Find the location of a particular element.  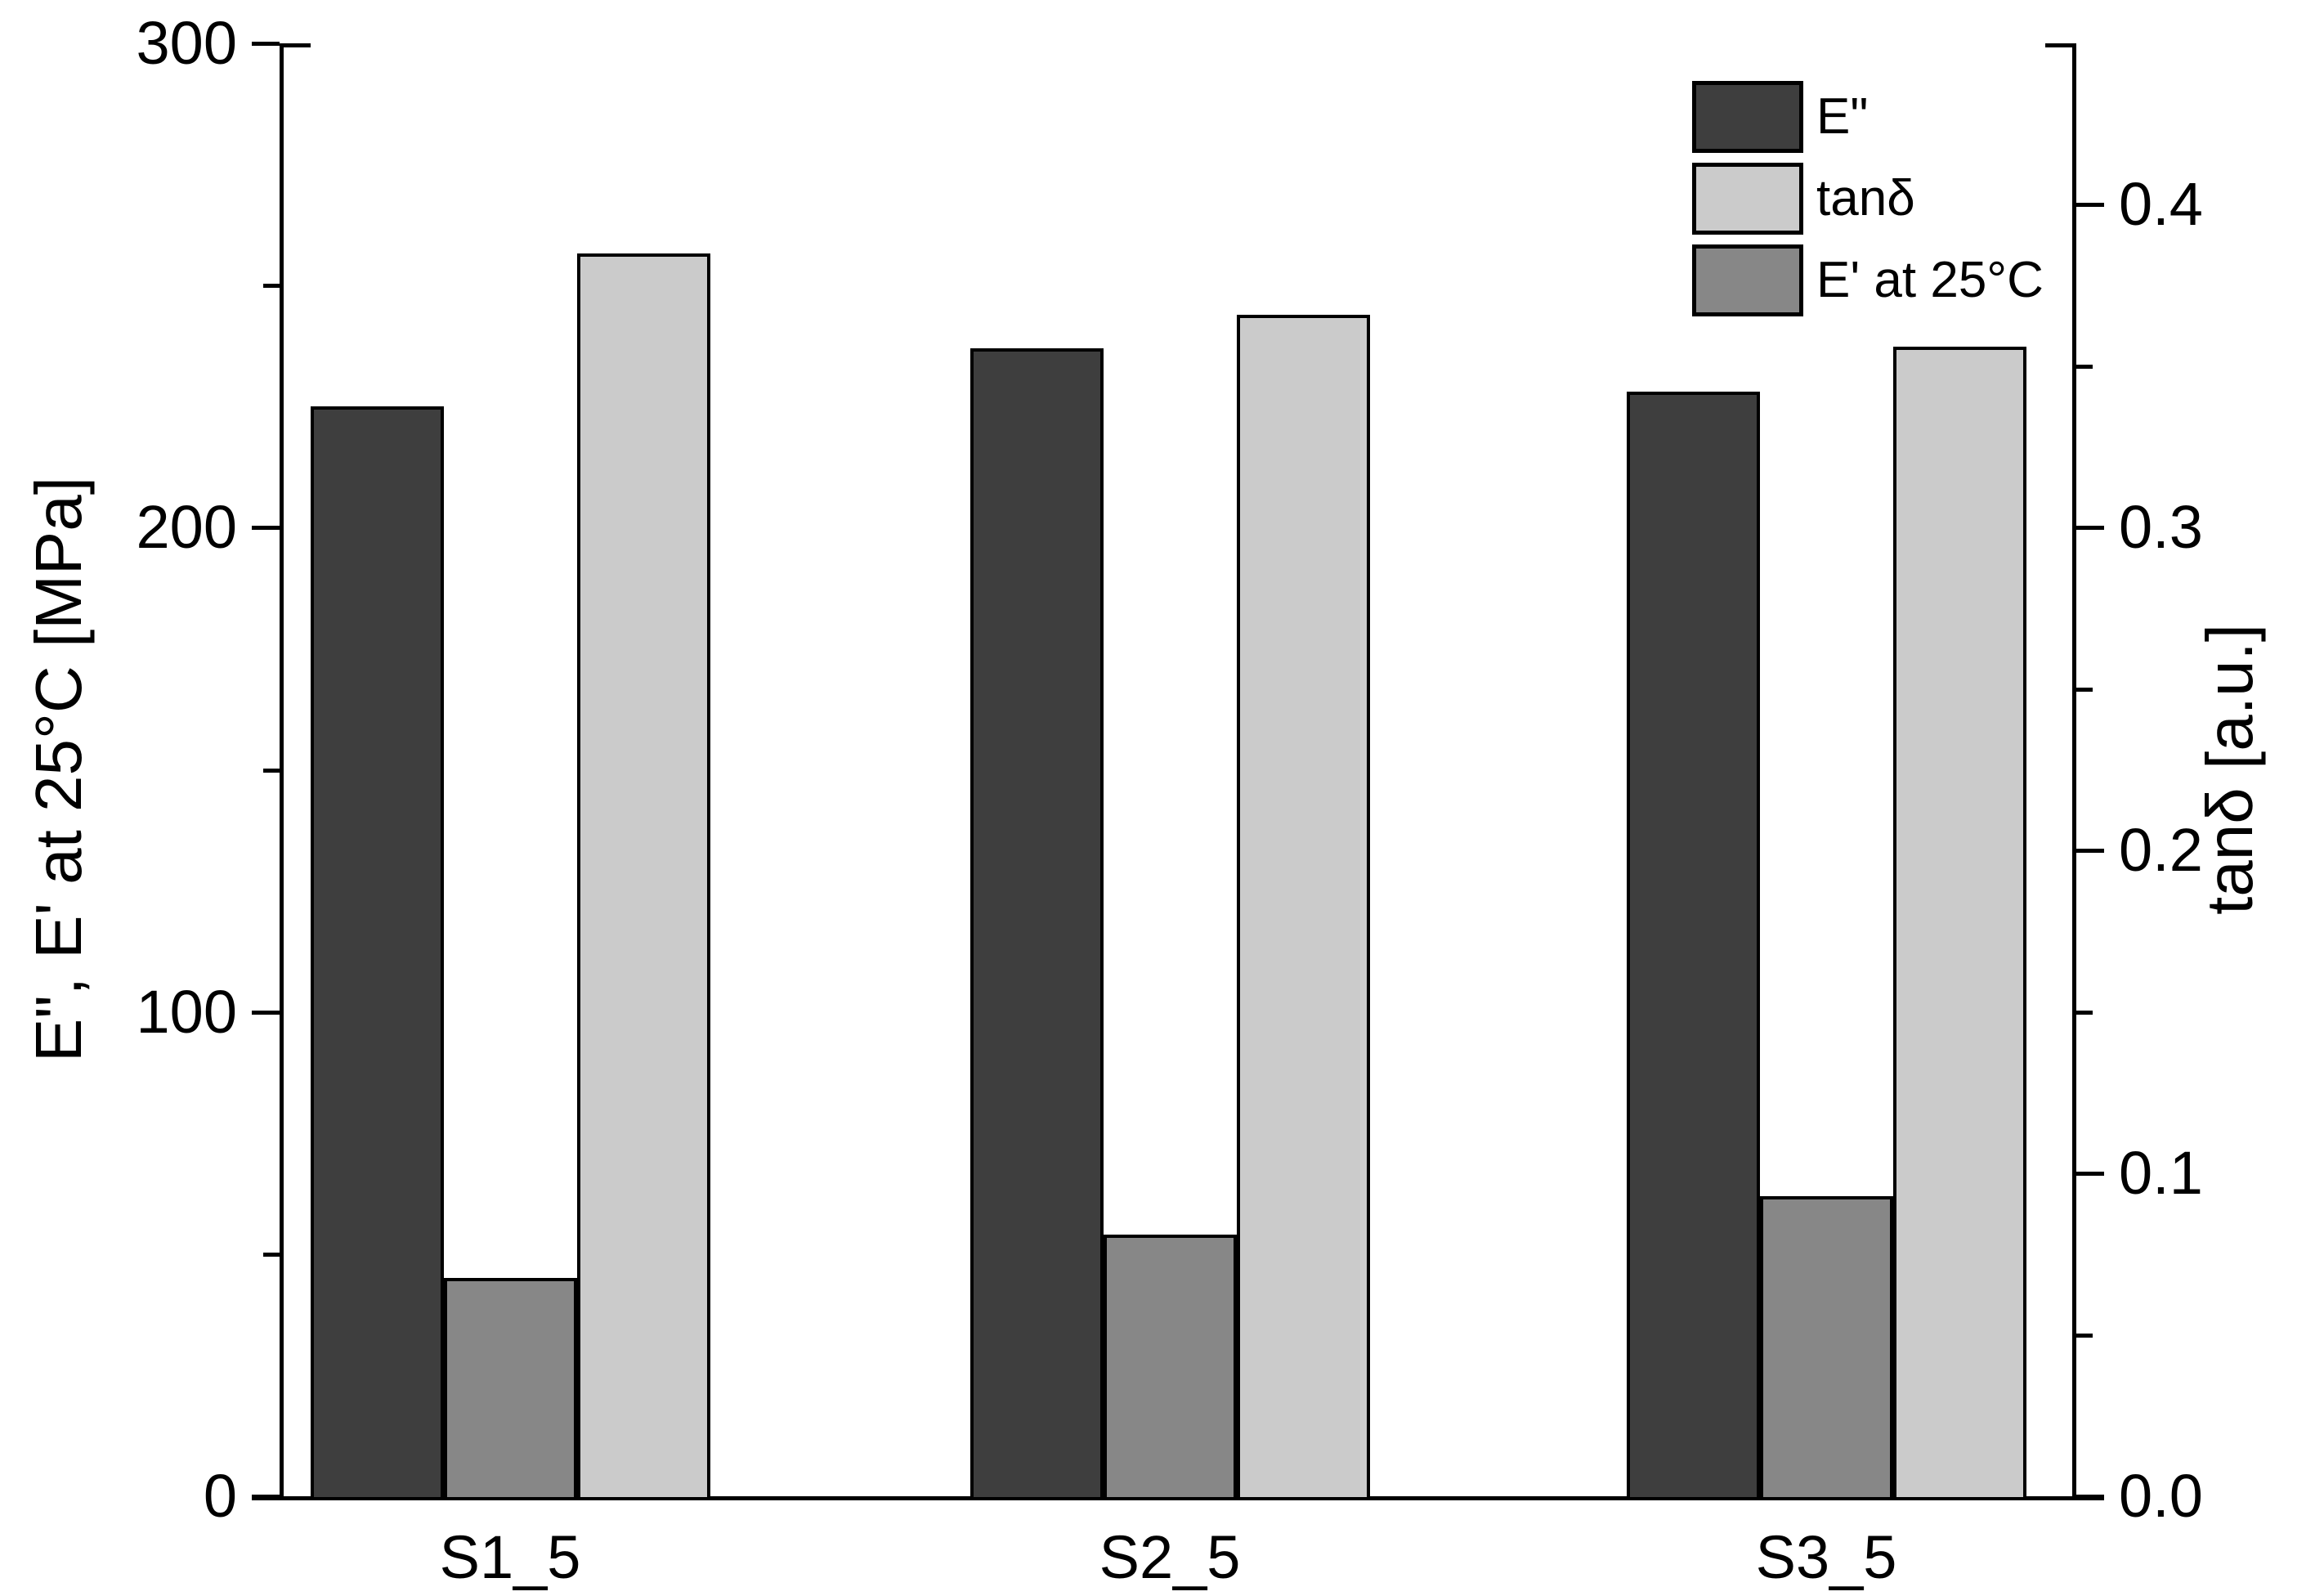

right-axis-tick-label: 0.2 is located at coordinates (2161, 850).